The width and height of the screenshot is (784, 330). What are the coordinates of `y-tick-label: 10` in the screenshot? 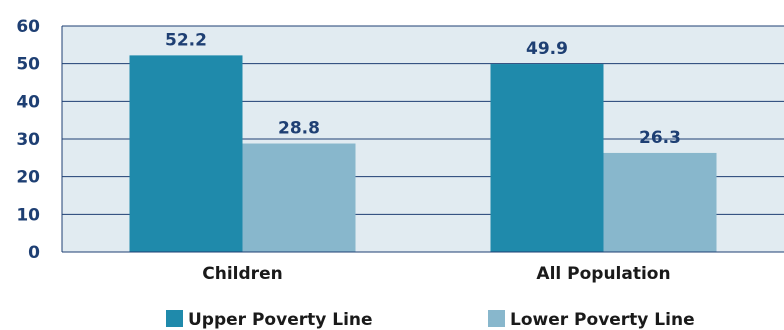 It's located at (28, 215).